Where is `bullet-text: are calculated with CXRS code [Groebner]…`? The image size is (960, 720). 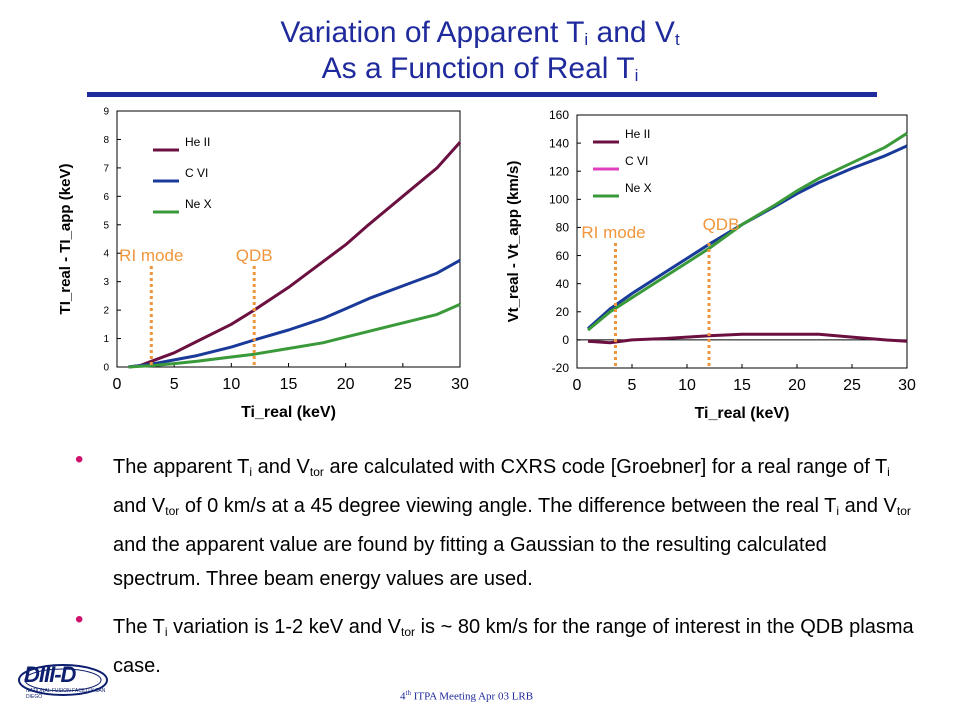 bullet-text: are calculated with CXRS code [Groebner]… is located at coordinates (605, 467).